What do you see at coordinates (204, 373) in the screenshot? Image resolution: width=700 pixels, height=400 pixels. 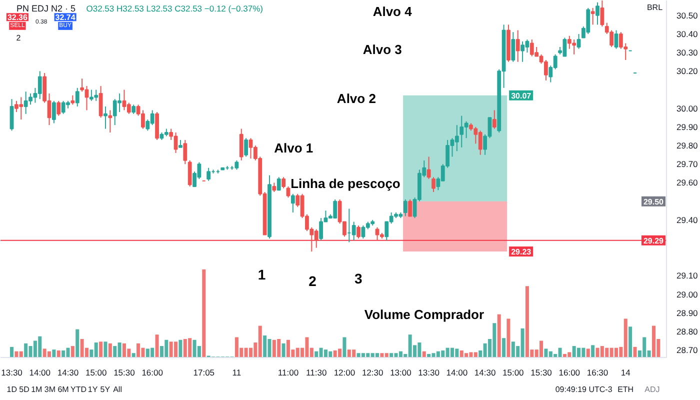 I see `x-tick-label: 17:05` at bounding box center [204, 373].